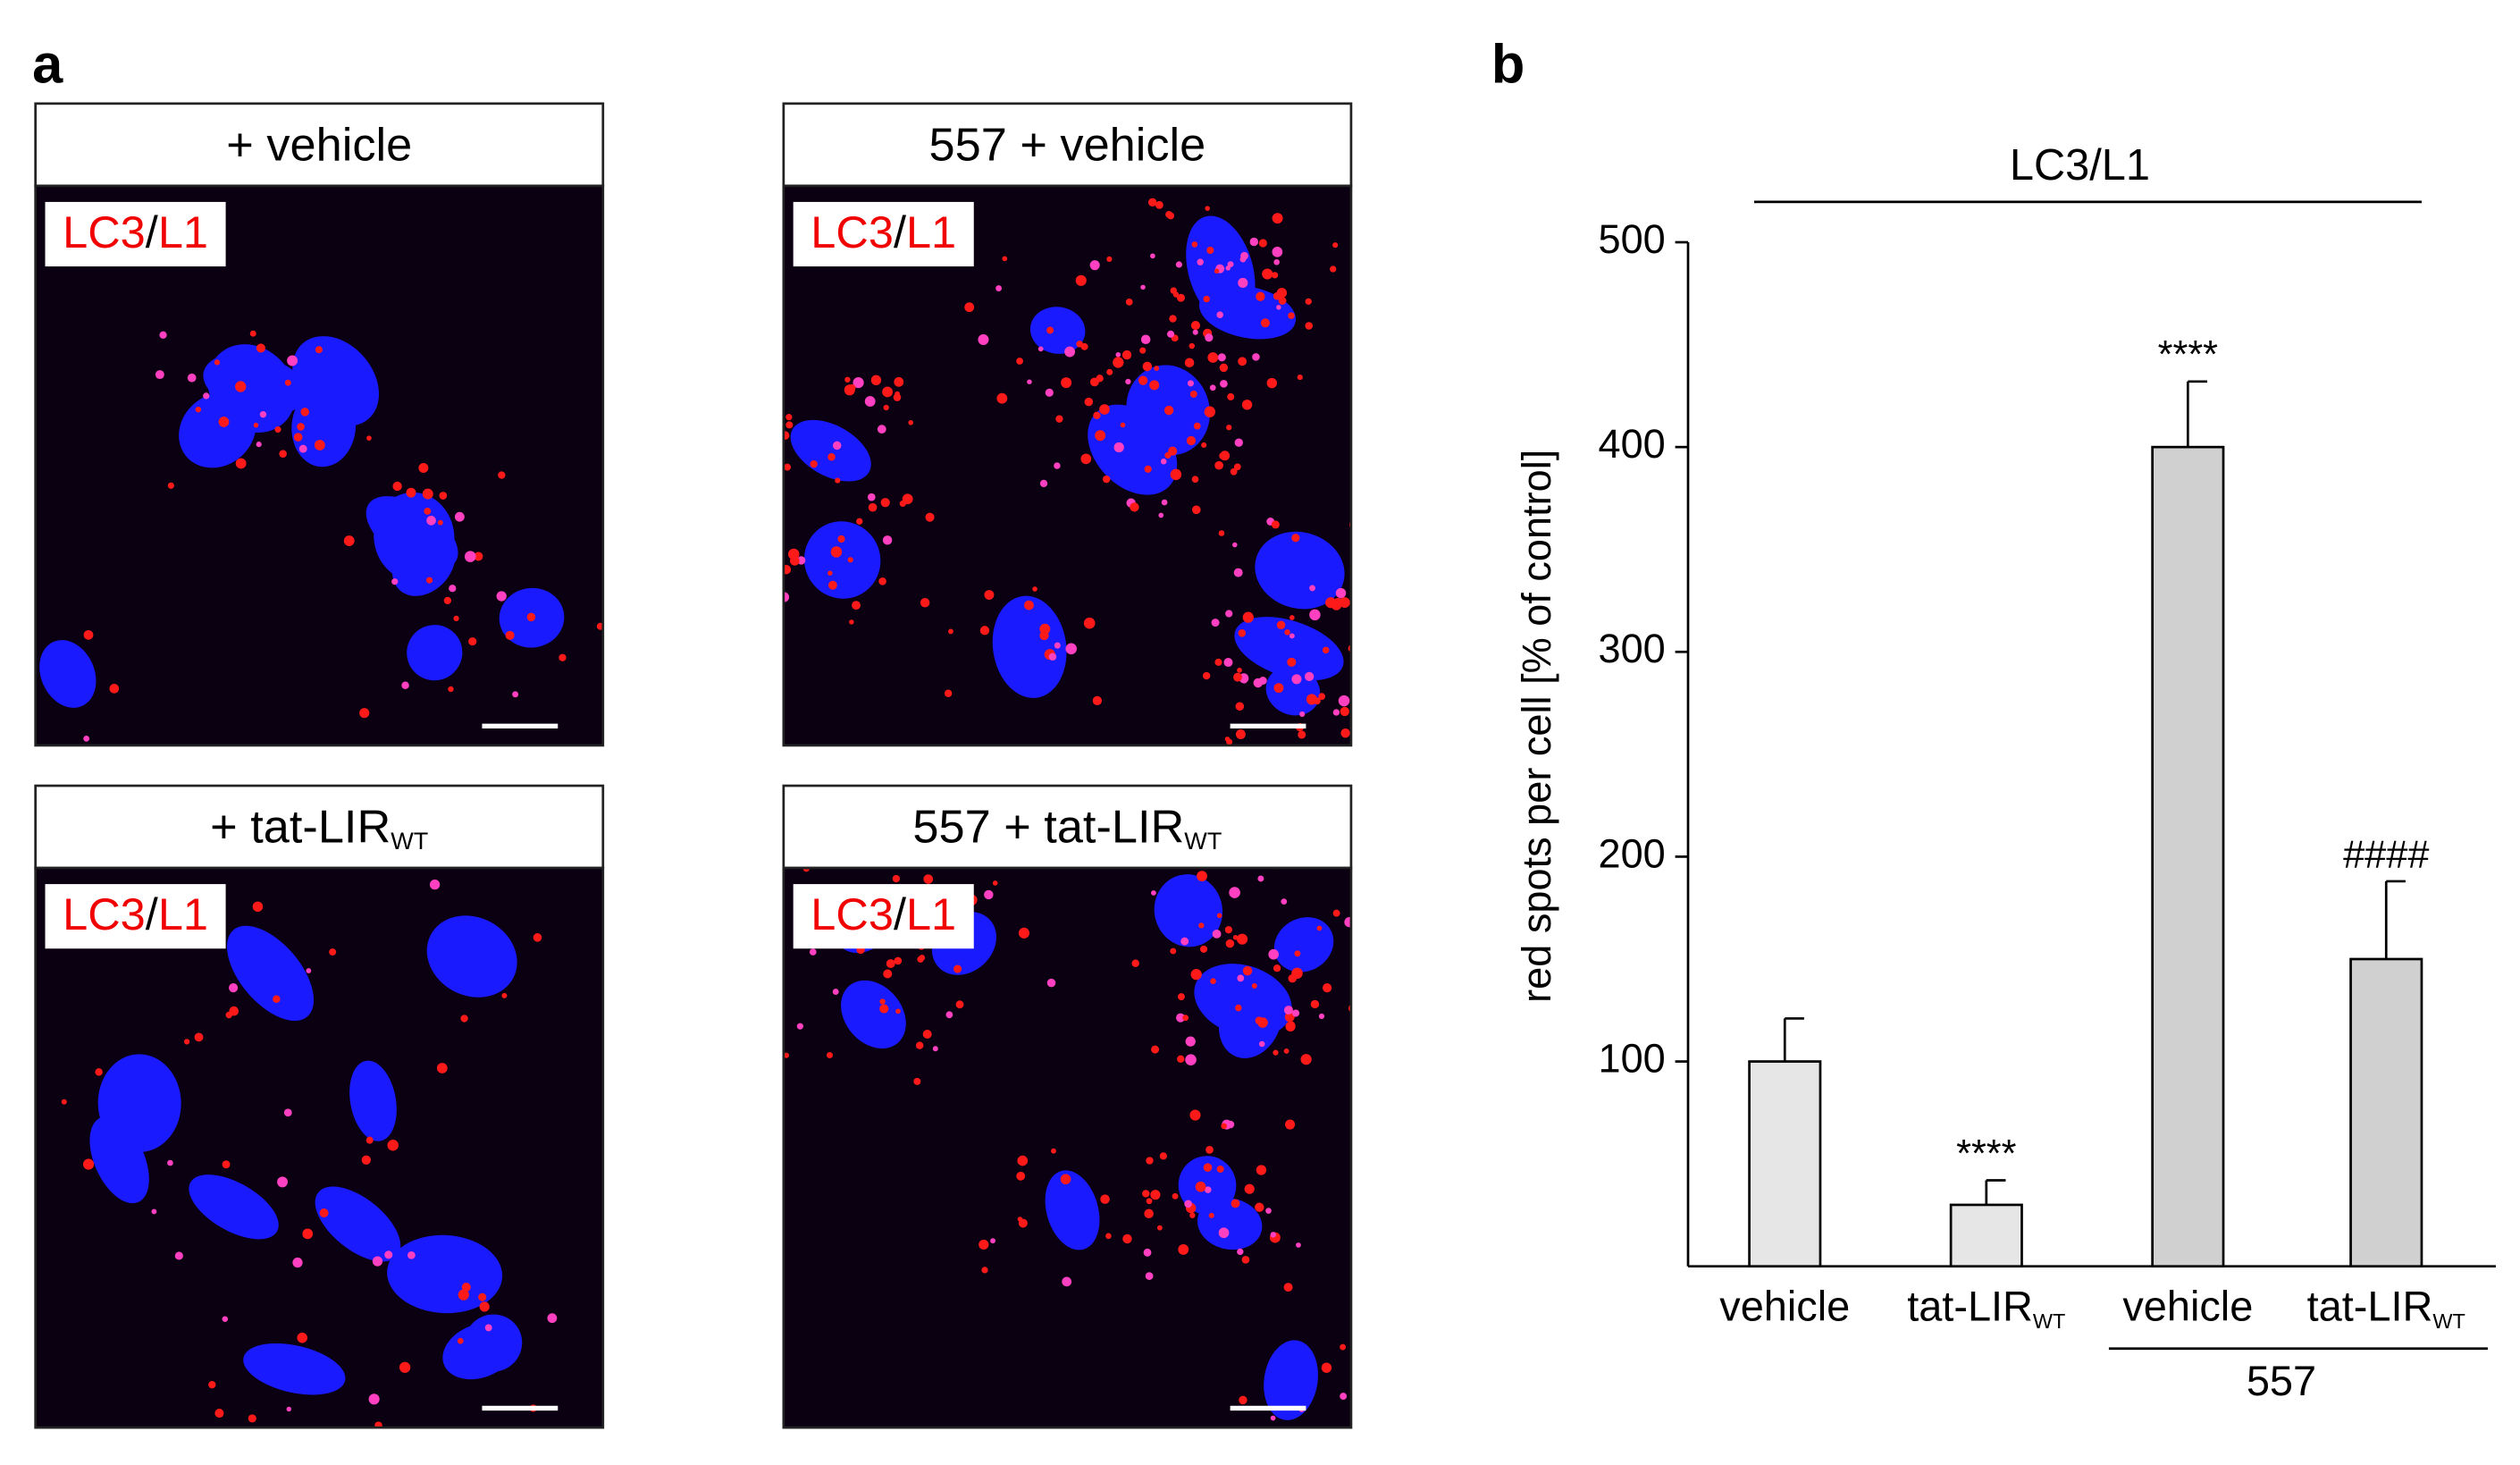  I want to click on bar, so click(2188, 857).